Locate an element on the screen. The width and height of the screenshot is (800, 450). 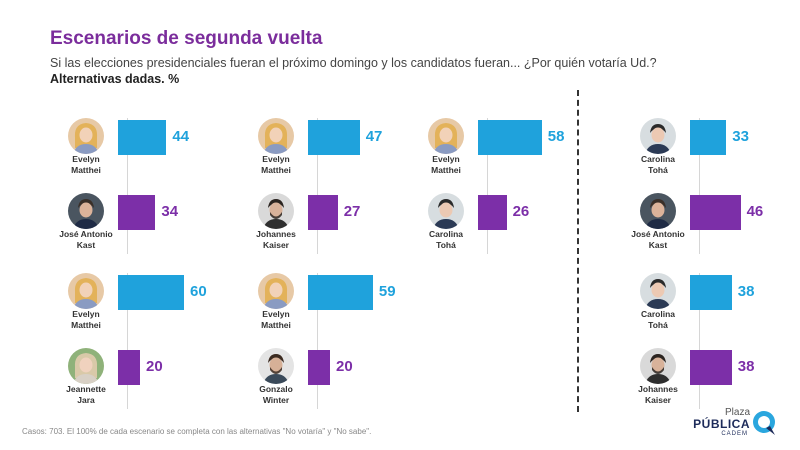
plaza-publica-logo-icon is located at coordinates (764, 423).